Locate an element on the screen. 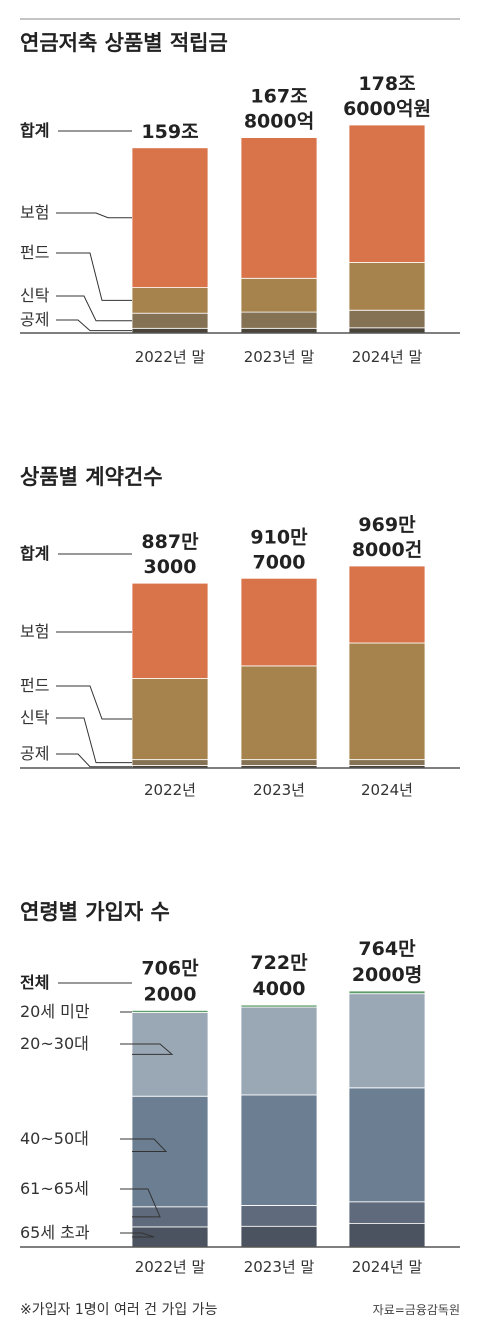 The height and width of the screenshot is (1343, 480). total-value-label: 887만 is located at coordinates (170, 542).